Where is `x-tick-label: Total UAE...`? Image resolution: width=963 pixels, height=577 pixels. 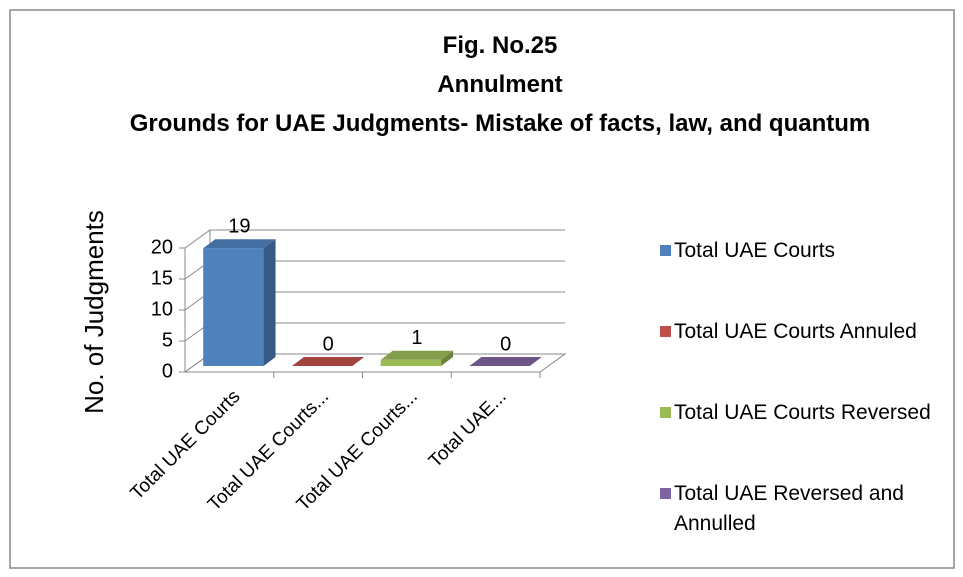 x-tick-label: Total UAE... is located at coordinates (468, 429).